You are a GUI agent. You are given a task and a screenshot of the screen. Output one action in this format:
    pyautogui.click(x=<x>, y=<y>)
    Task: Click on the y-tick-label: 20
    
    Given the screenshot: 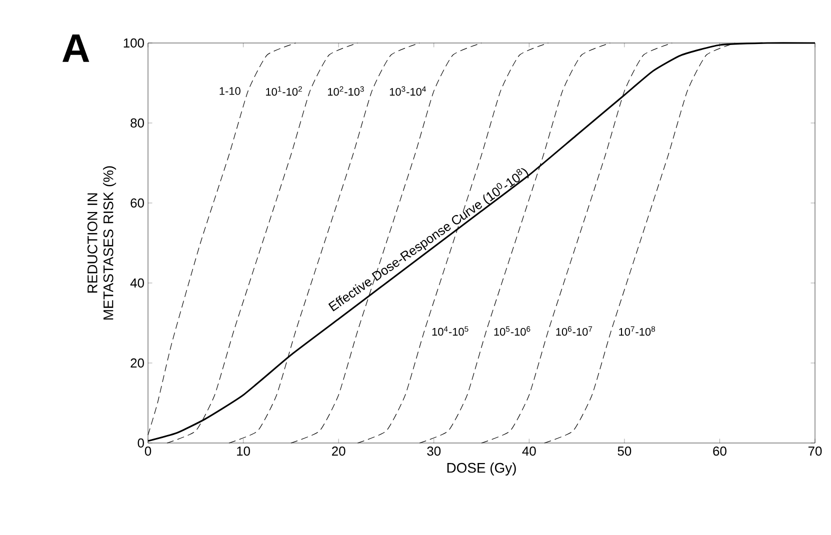 What is the action you would take?
    pyautogui.click(x=137, y=363)
    